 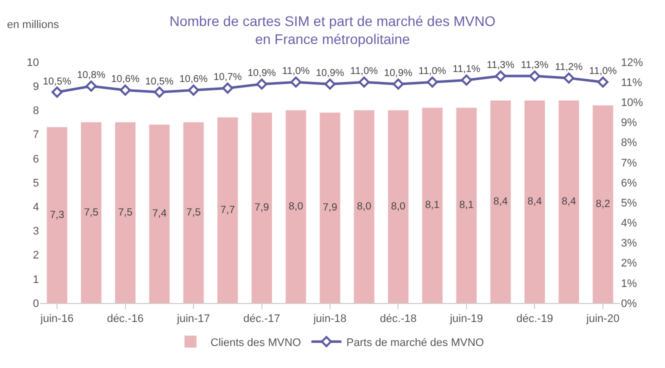 I want to click on y-tick-label: 0, so click(x=35, y=304).